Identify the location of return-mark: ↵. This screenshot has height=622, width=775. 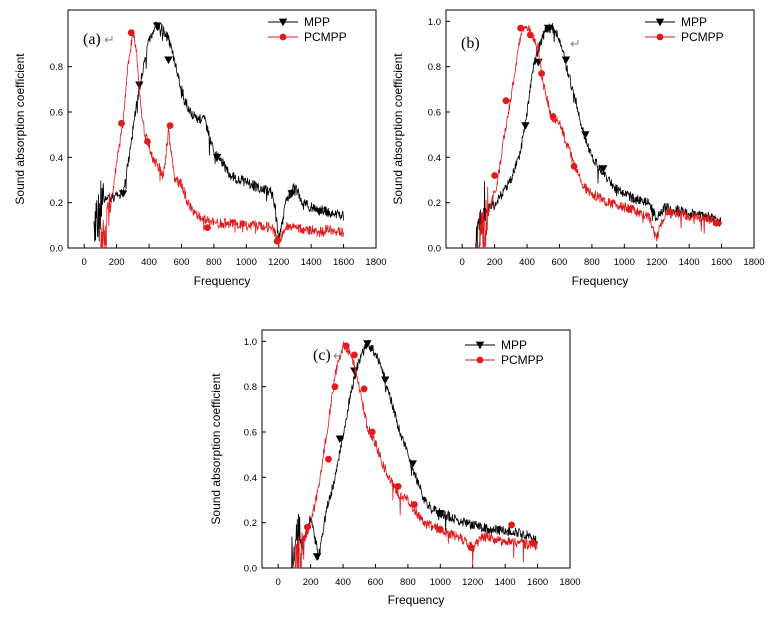
(575, 44).